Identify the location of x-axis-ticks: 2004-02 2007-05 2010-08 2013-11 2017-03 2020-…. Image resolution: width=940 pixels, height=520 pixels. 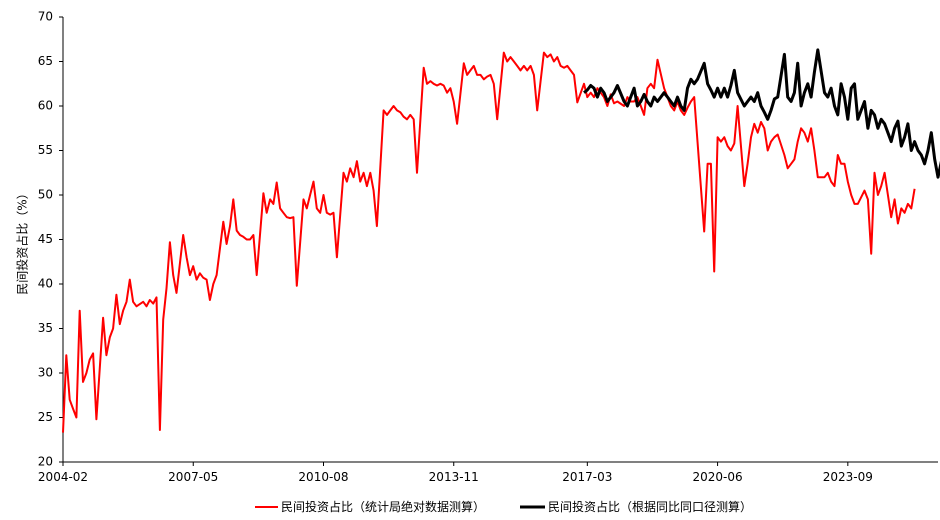
(455, 473).